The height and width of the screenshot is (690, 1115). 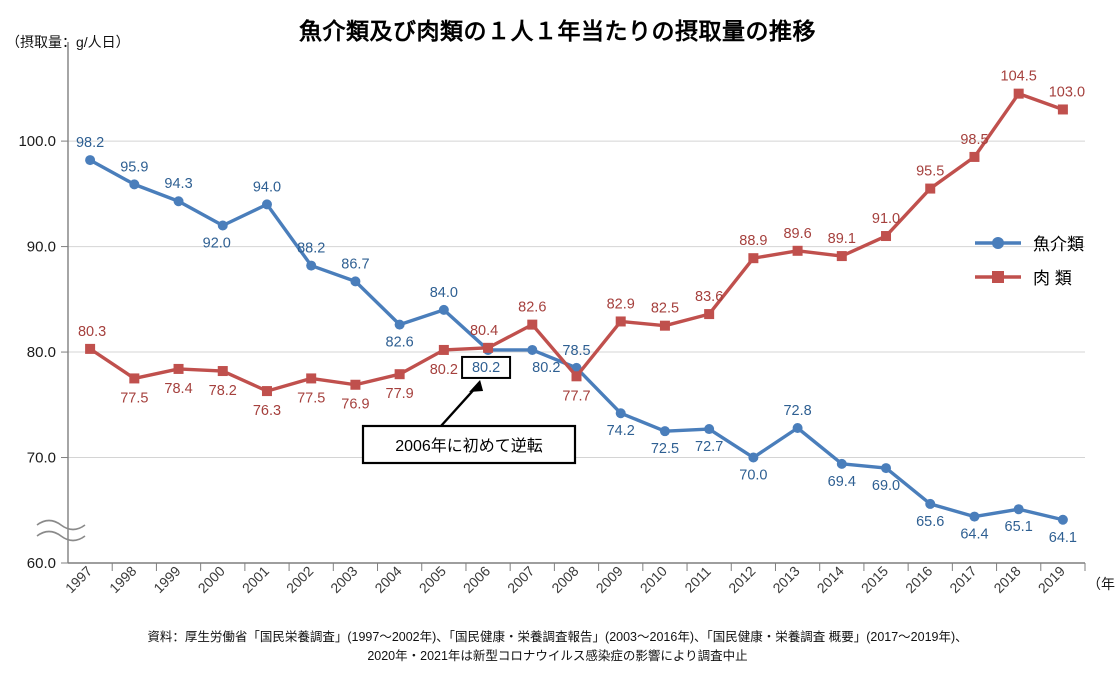 I want to click on legend-marker-circle, so click(x=998, y=243).